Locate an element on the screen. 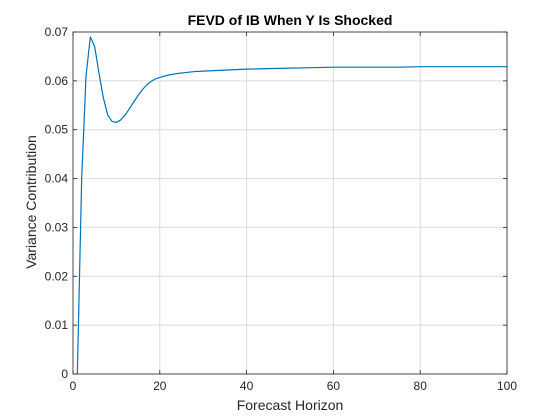  y-tick-label-2: 0.02 is located at coordinates (57, 276).